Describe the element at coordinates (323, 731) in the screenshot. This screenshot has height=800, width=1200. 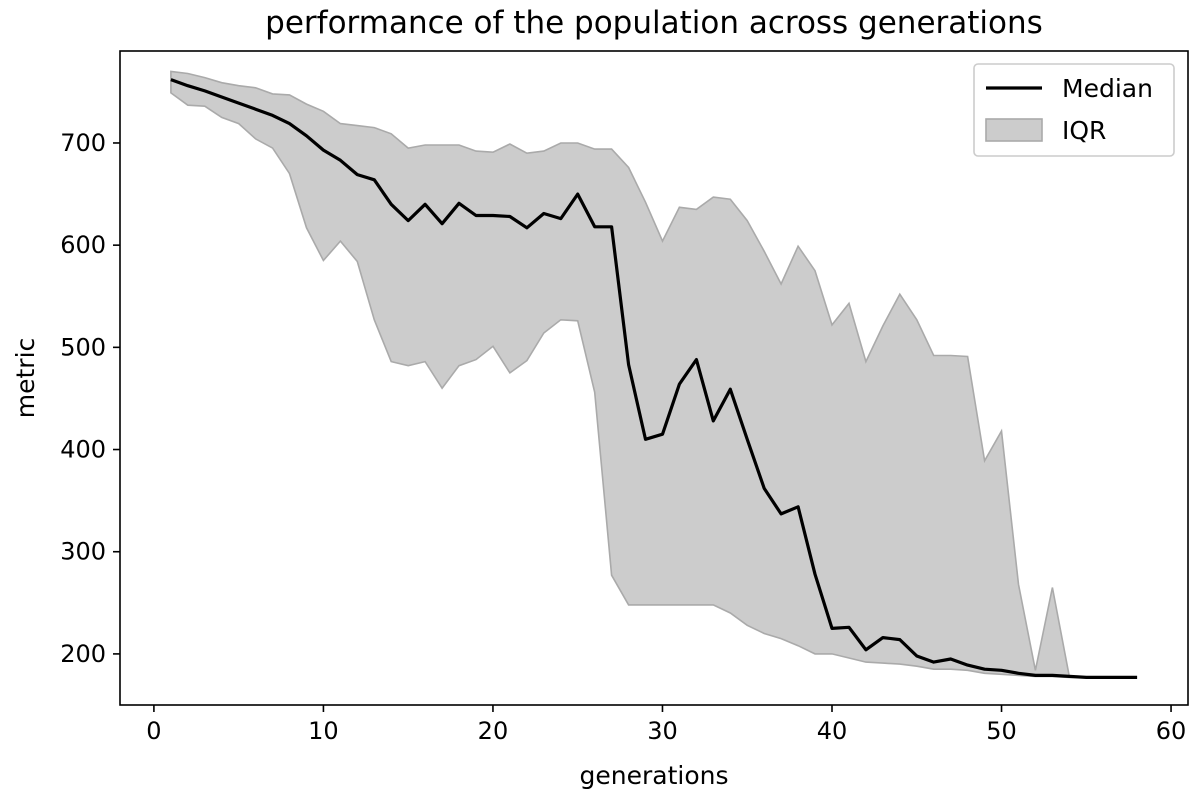
I see `x-tick-label: 10` at that location.